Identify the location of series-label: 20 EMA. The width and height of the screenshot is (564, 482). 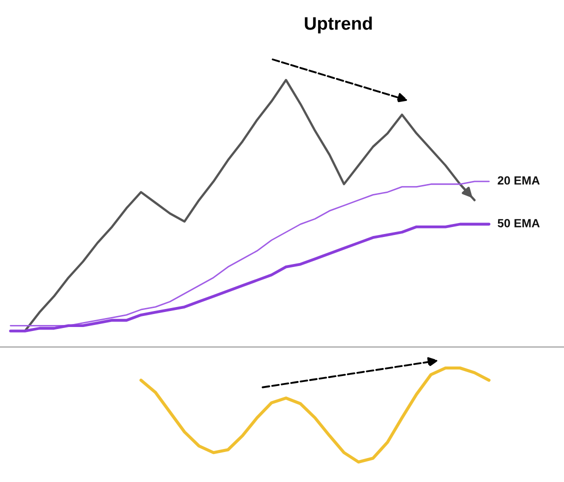
(519, 180).